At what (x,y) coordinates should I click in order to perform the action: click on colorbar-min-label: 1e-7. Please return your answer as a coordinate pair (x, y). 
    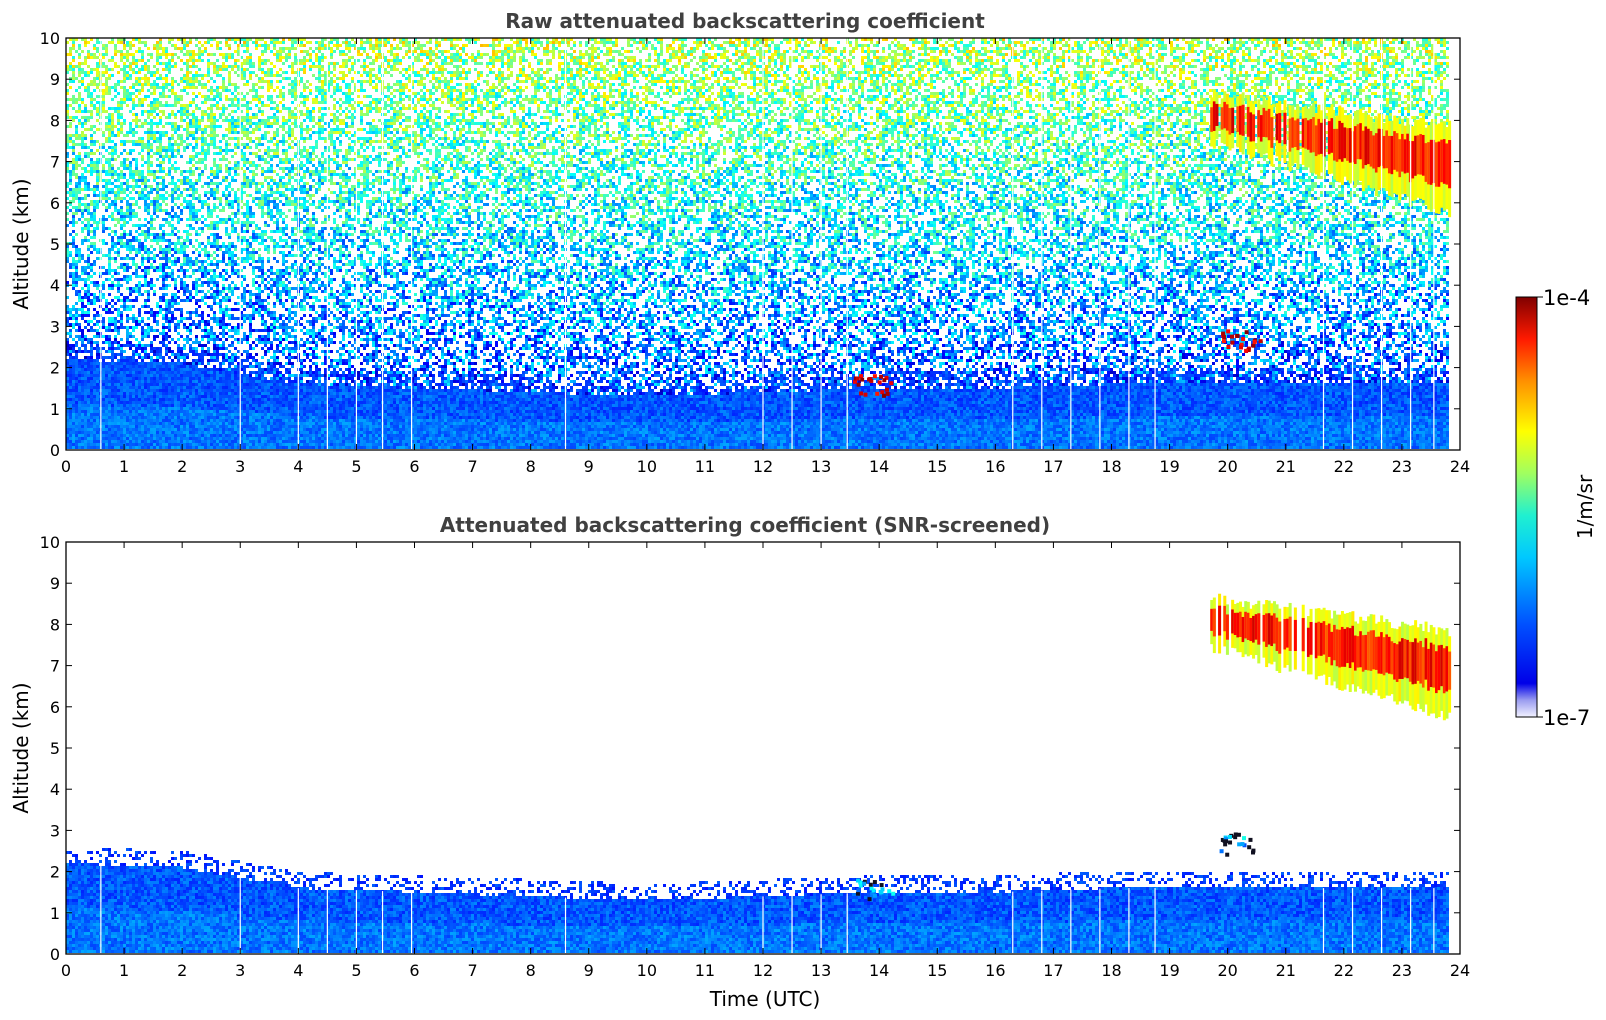
    Looking at the image, I should click on (1566, 718).